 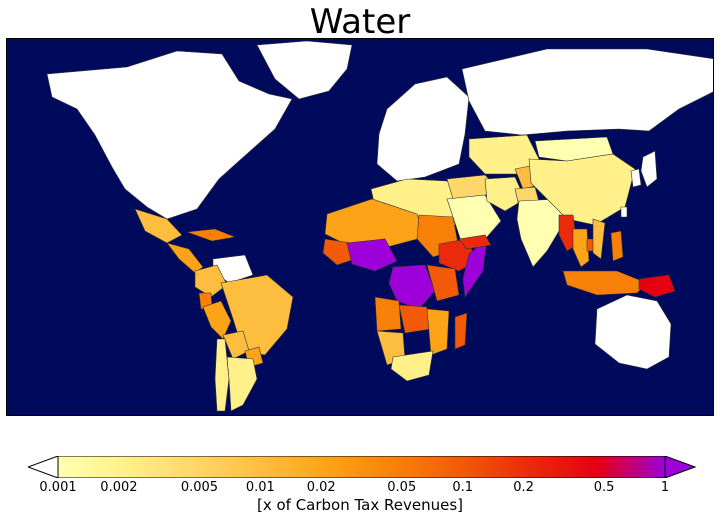 I want to click on colorbar-tick-label: 0.01, so click(x=260, y=487).